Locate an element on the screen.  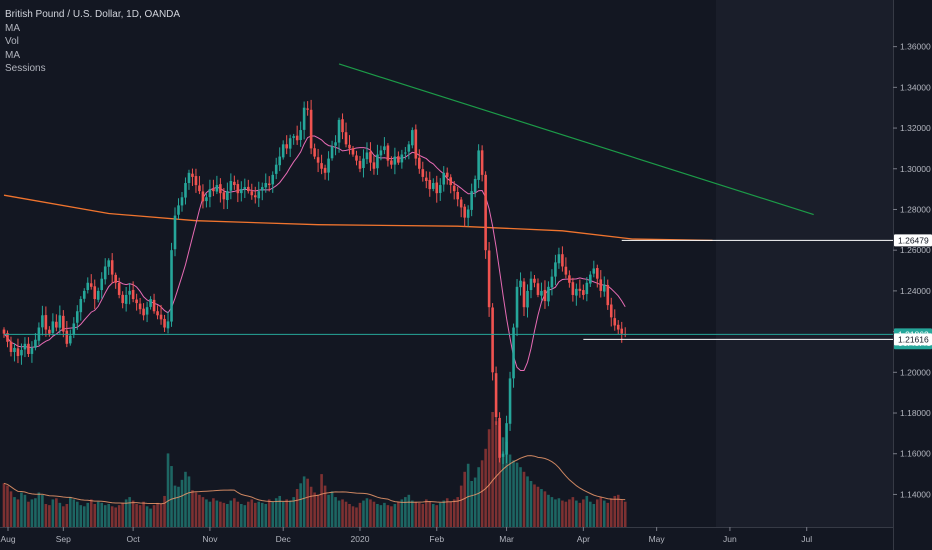
y-tick-label: 1.36000 is located at coordinates (915, 47).